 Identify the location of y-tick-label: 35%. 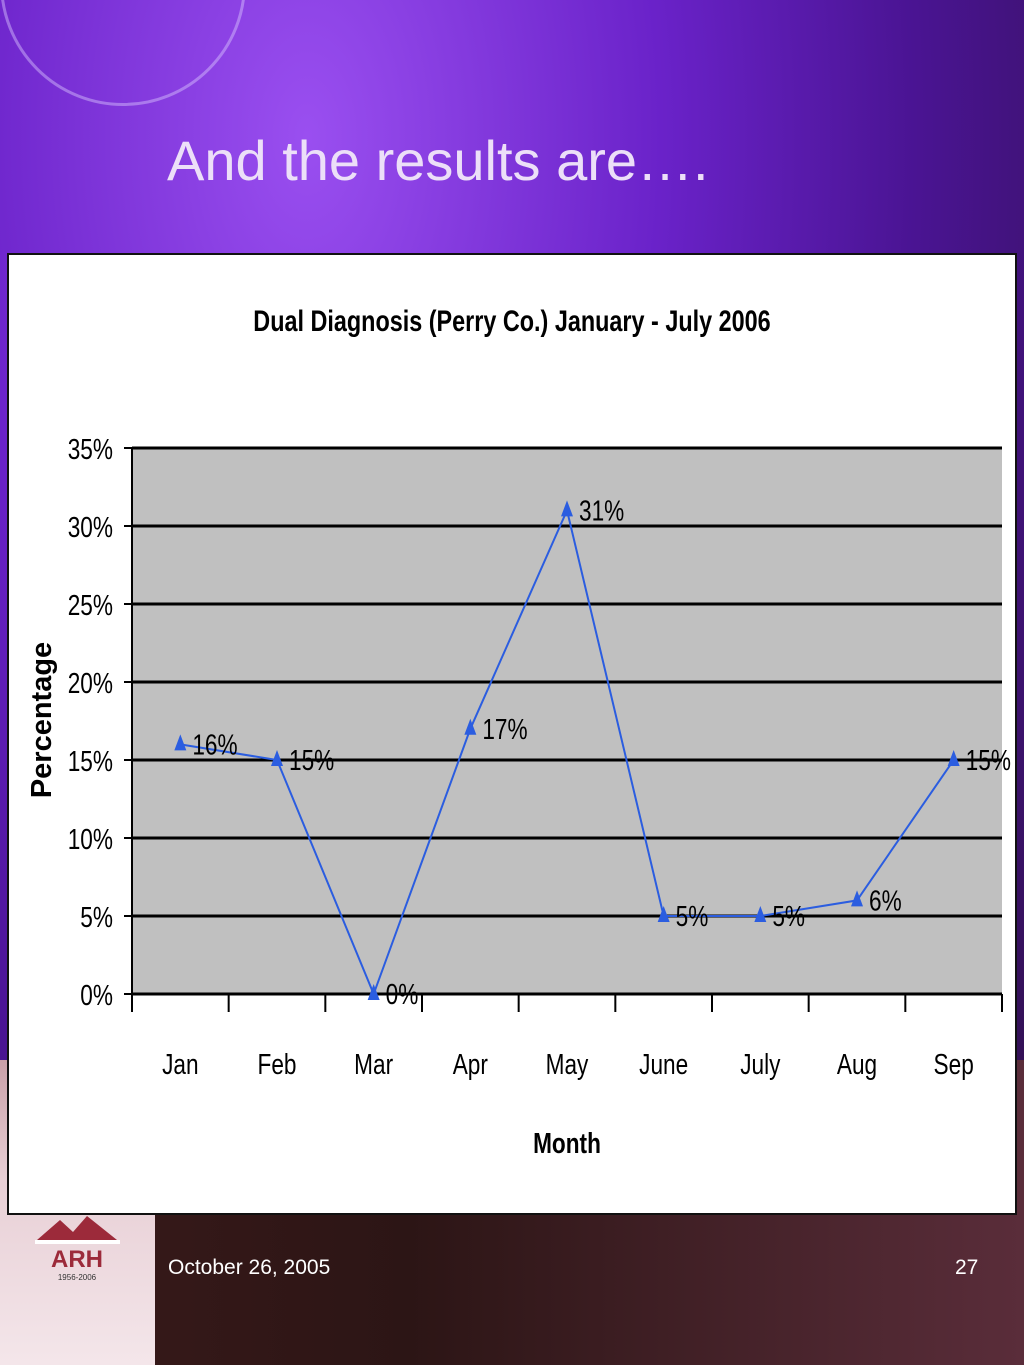
(90, 448).